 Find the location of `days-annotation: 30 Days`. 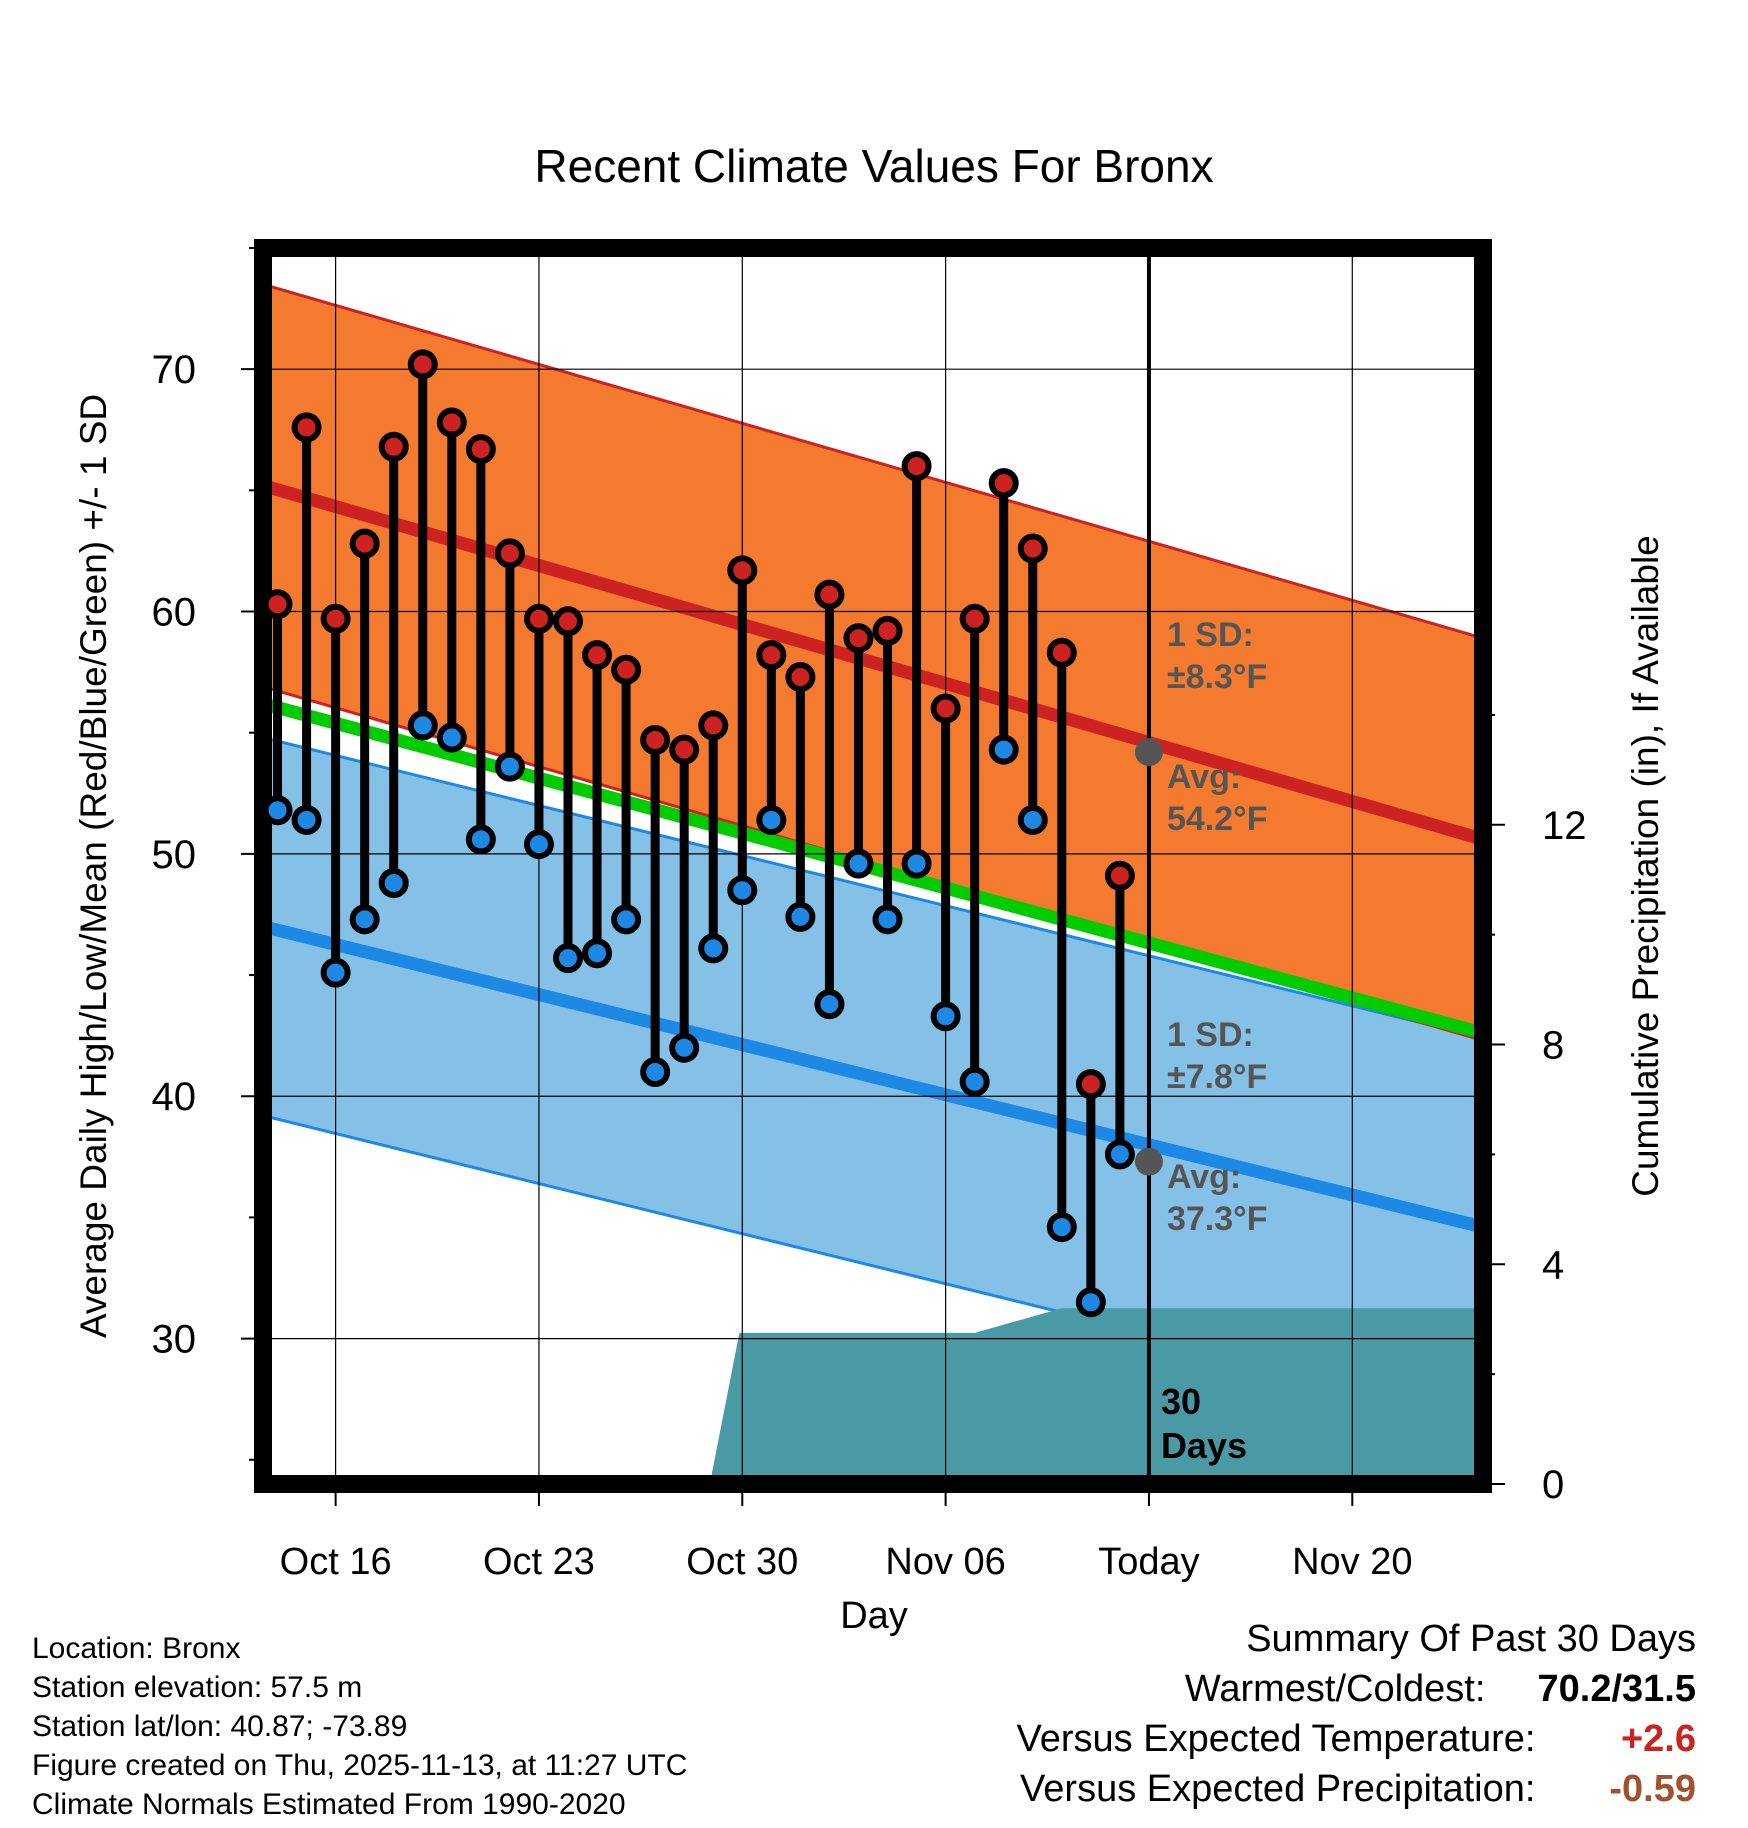

days-annotation: 30 Days is located at coordinates (1204, 1423).